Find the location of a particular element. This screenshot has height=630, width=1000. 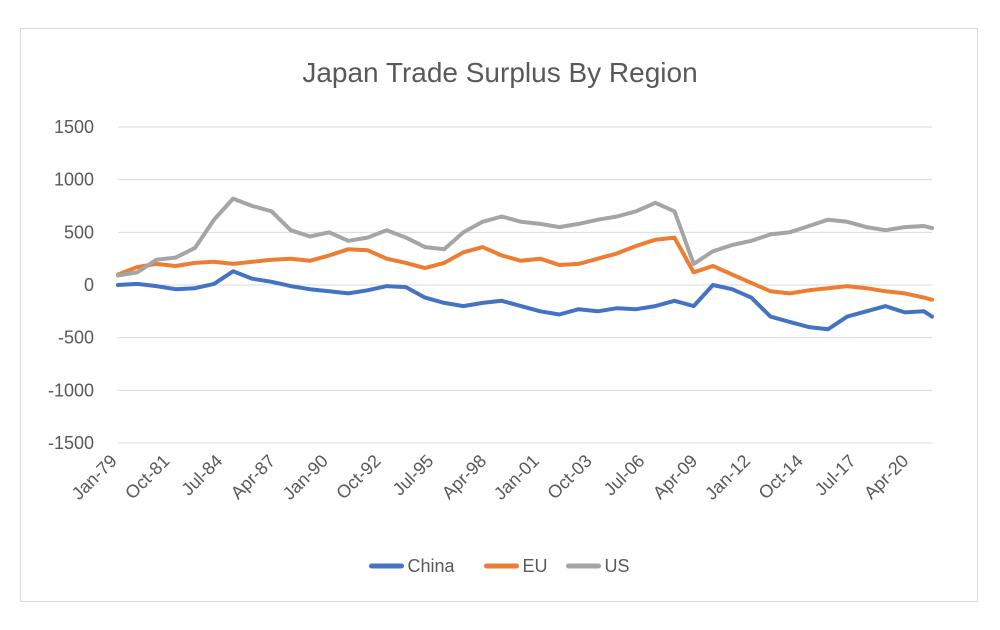

y-tick-label: -1000 is located at coordinates (71, 390).